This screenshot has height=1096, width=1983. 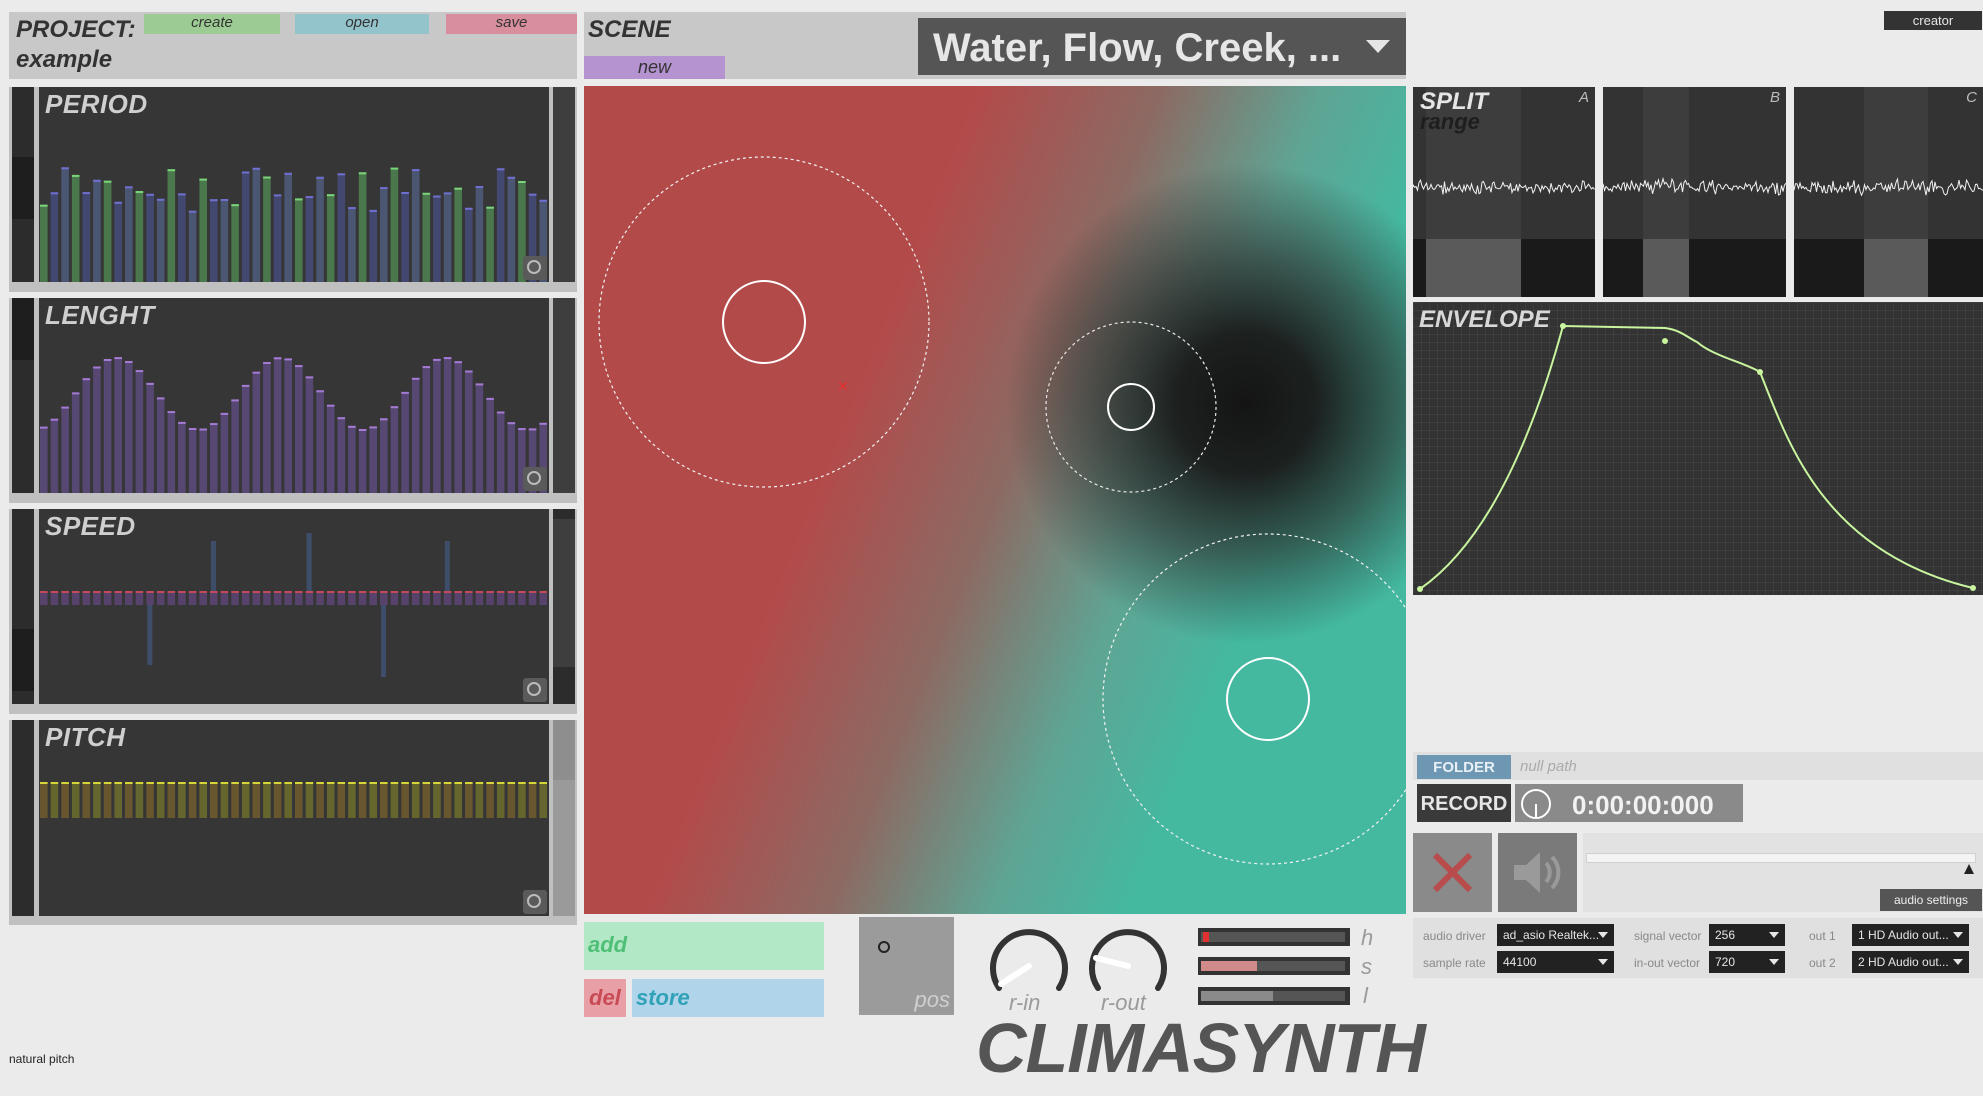 I want to click on modulator-period: PERIOD, so click(x=293, y=189).